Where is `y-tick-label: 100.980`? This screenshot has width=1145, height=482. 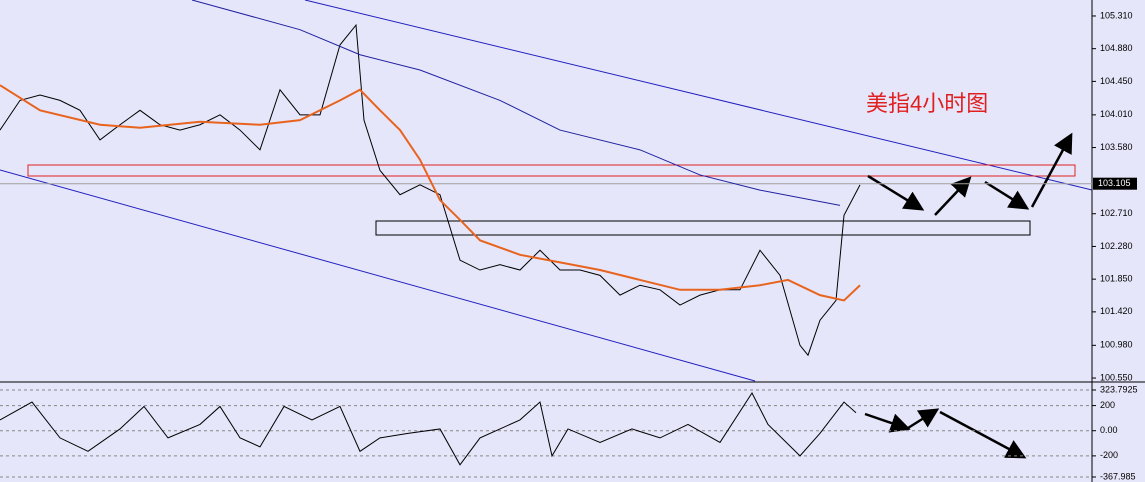 y-tick-label: 100.980 is located at coordinates (1116, 345).